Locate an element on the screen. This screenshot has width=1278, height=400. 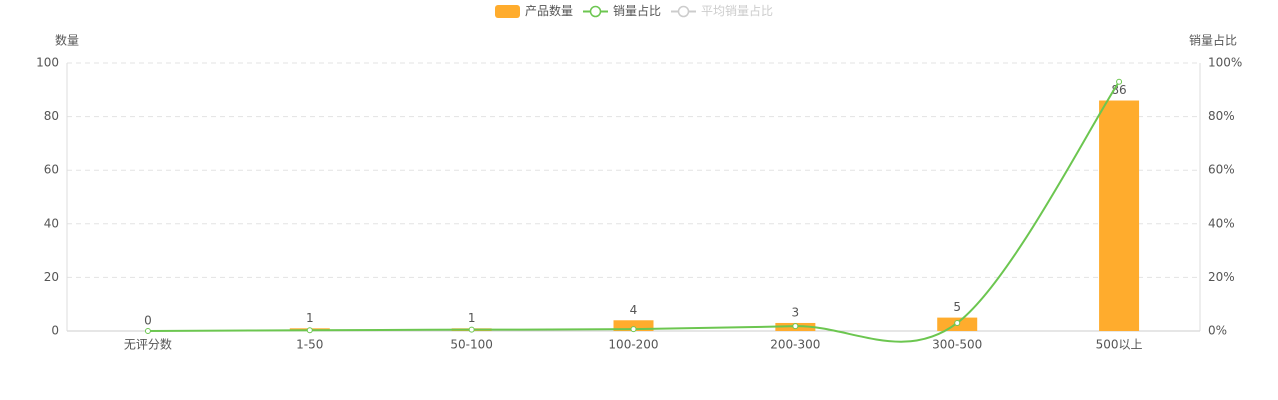
legend-label: 平均销量占比 is located at coordinates (737, 10).